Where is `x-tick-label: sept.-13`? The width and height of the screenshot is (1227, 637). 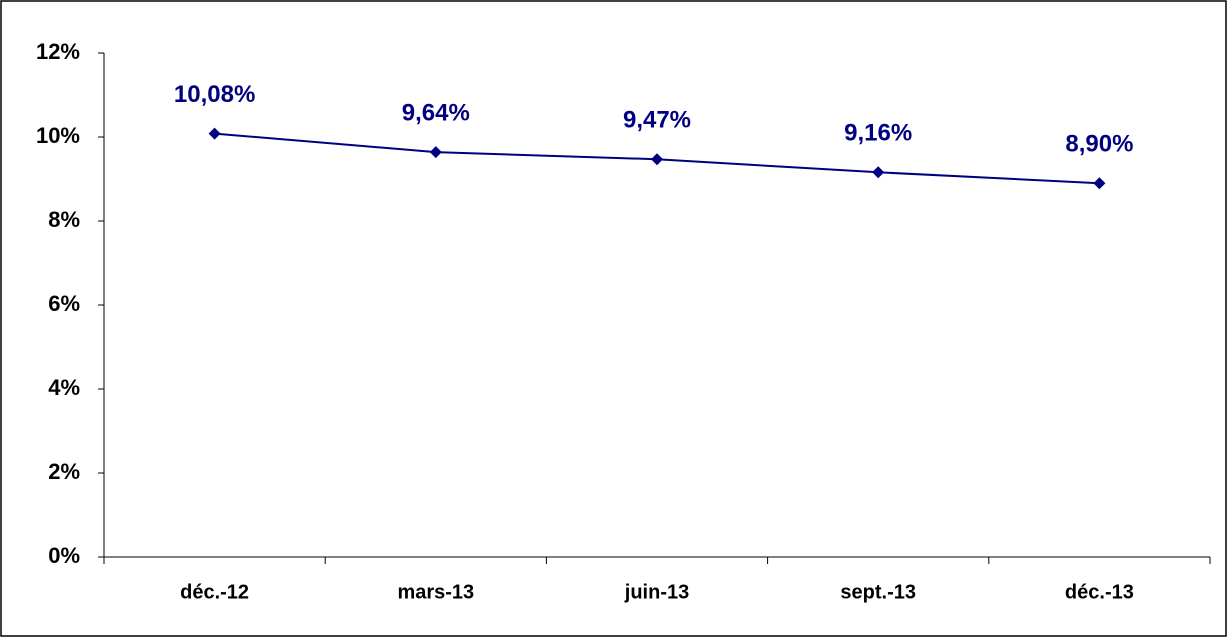 x-tick-label: sept.-13 is located at coordinates (878, 592).